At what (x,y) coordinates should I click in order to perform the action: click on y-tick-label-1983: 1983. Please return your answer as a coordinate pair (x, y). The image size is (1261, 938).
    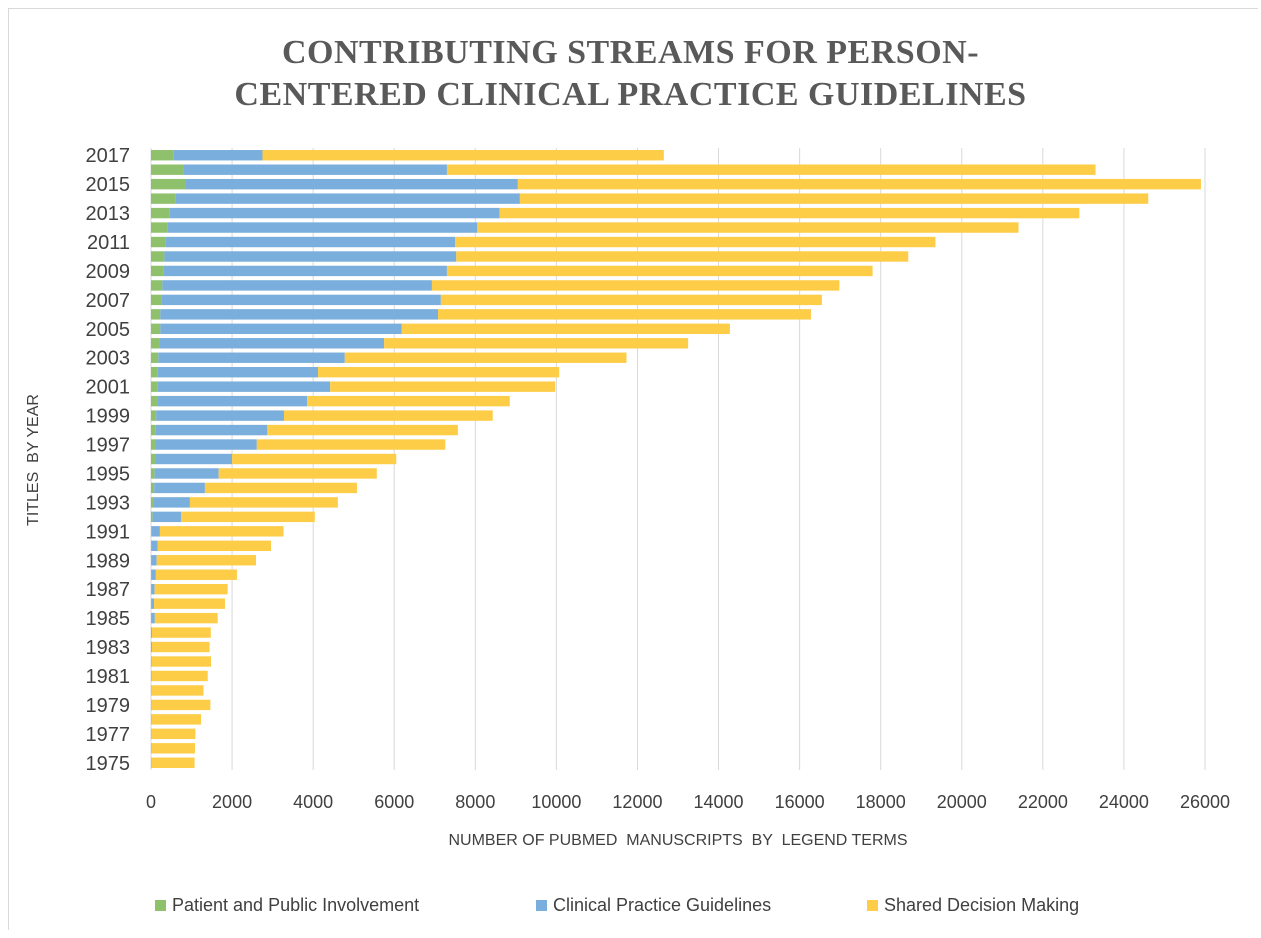
    Looking at the image, I should click on (108, 648).